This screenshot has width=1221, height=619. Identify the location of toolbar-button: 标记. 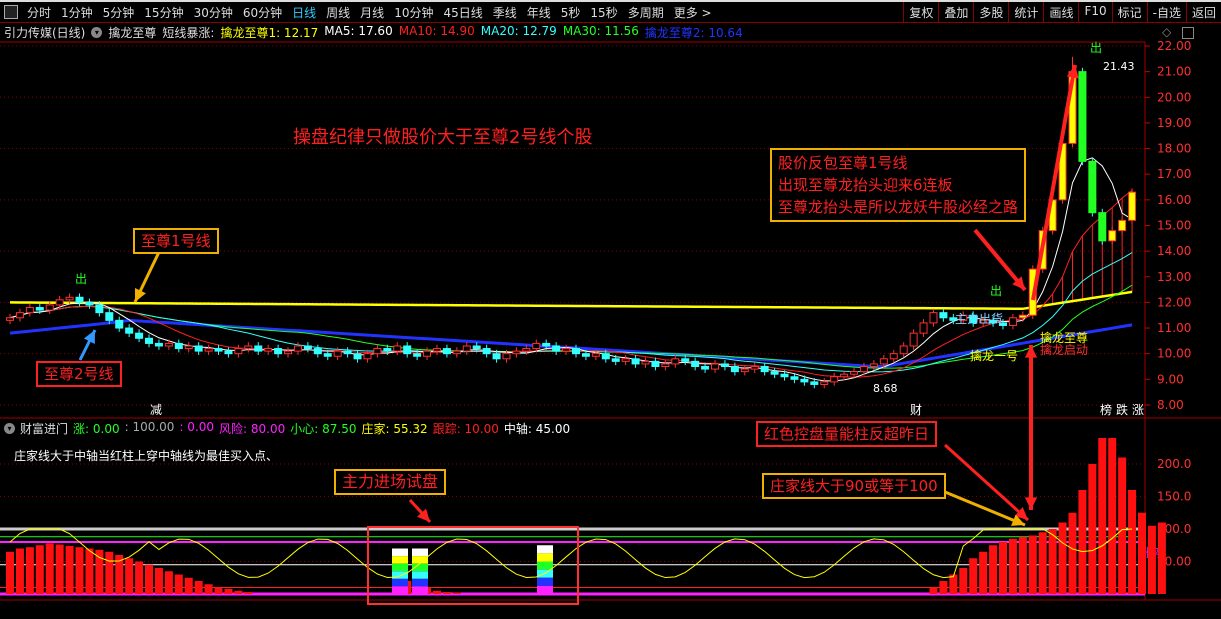
(1129, 12).